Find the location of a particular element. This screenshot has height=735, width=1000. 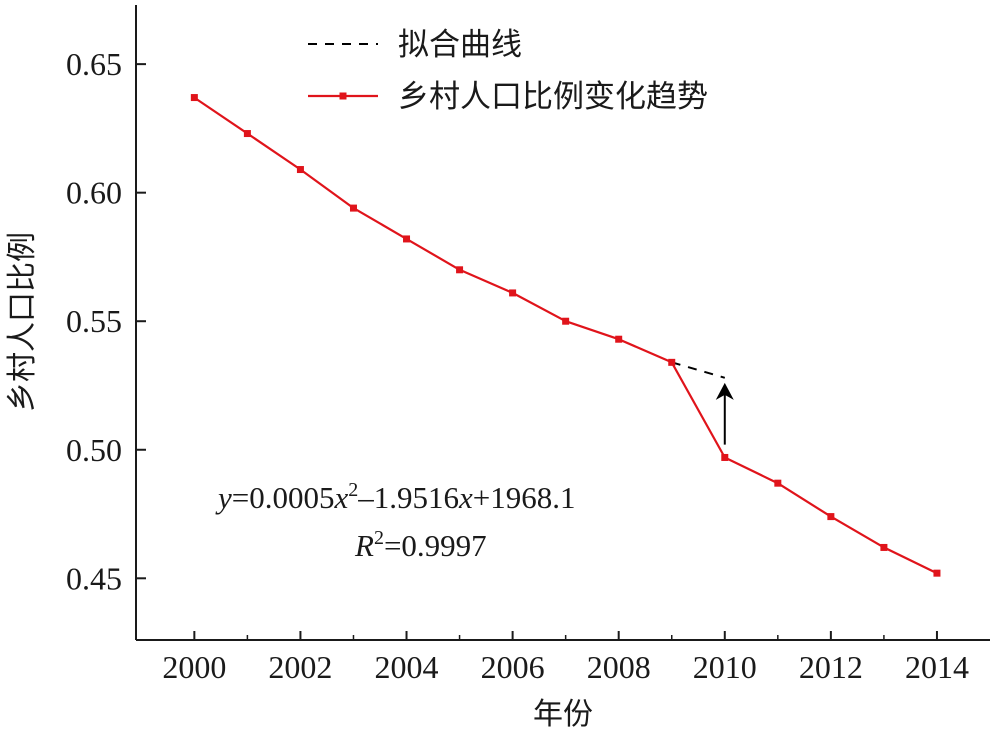

eq-var-x-squared: x is located at coordinates (341, 497).